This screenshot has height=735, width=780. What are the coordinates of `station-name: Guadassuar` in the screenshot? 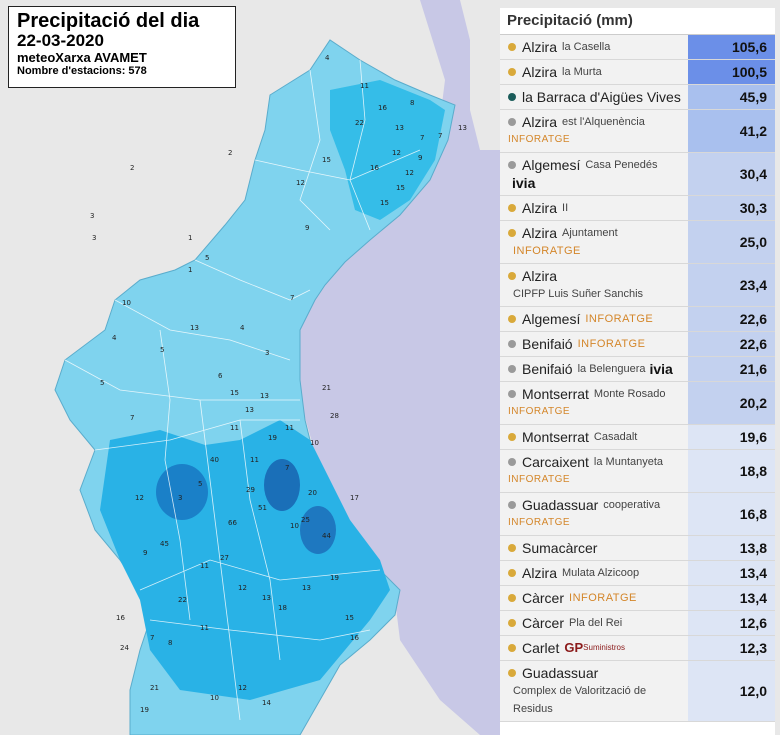 It's located at (560, 673).